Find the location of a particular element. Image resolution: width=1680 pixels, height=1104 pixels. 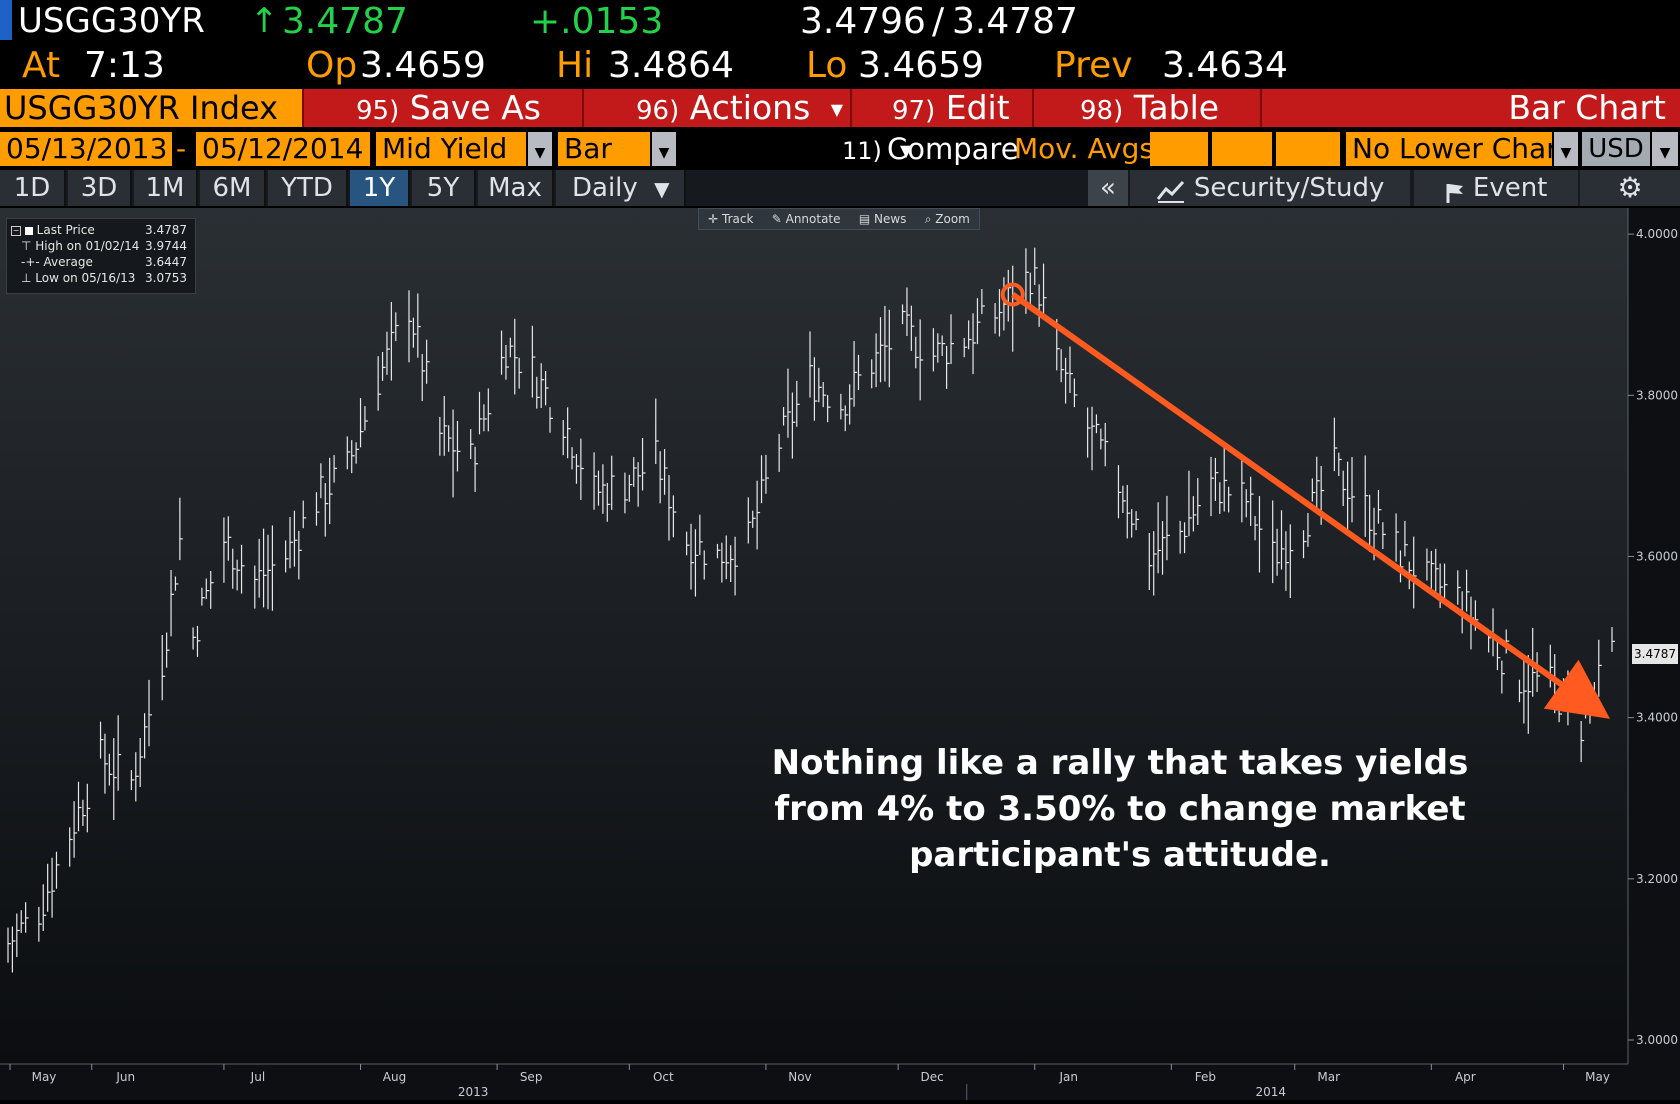

x-month-label: May is located at coordinates (44, 1077).